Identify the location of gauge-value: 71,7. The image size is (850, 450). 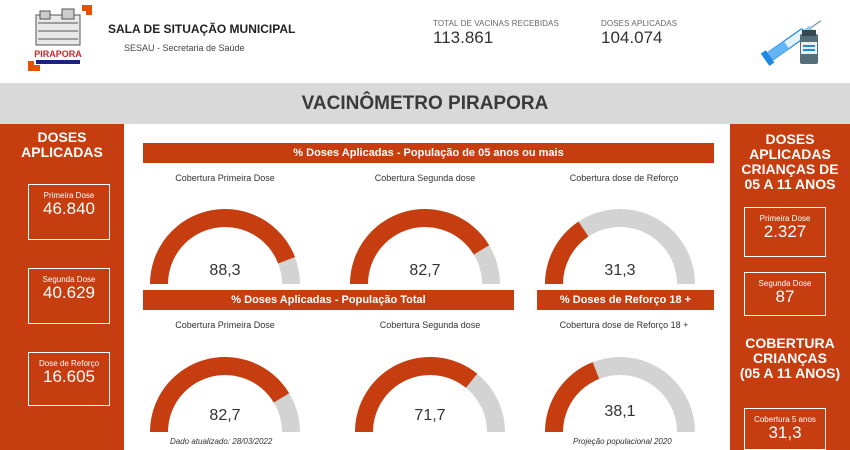
(430, 415).